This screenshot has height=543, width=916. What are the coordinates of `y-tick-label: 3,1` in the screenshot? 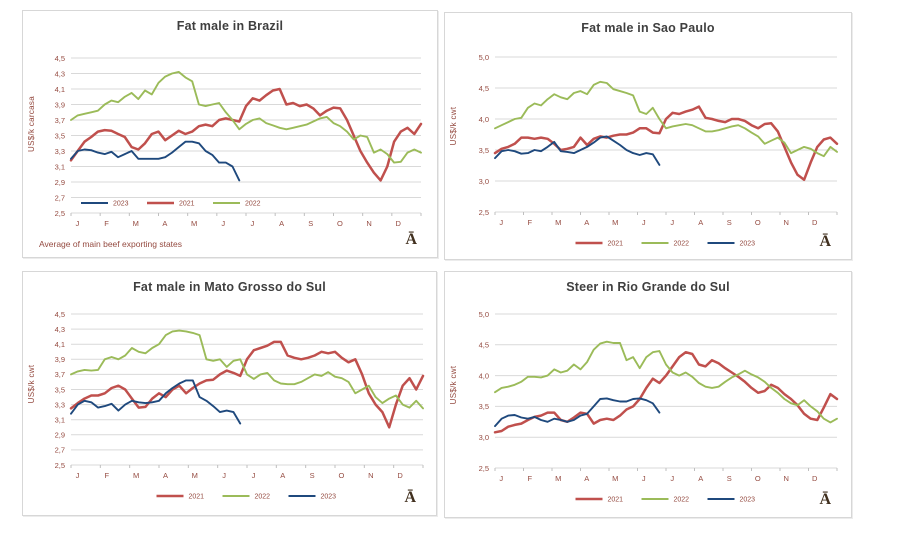 It's located at (60, 420).